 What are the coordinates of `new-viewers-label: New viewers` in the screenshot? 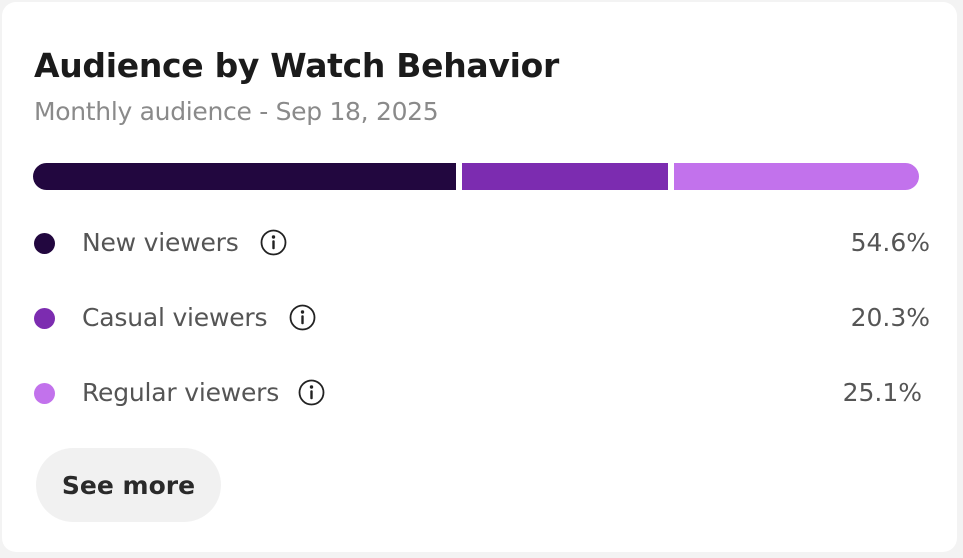 It's located at (160, 242).